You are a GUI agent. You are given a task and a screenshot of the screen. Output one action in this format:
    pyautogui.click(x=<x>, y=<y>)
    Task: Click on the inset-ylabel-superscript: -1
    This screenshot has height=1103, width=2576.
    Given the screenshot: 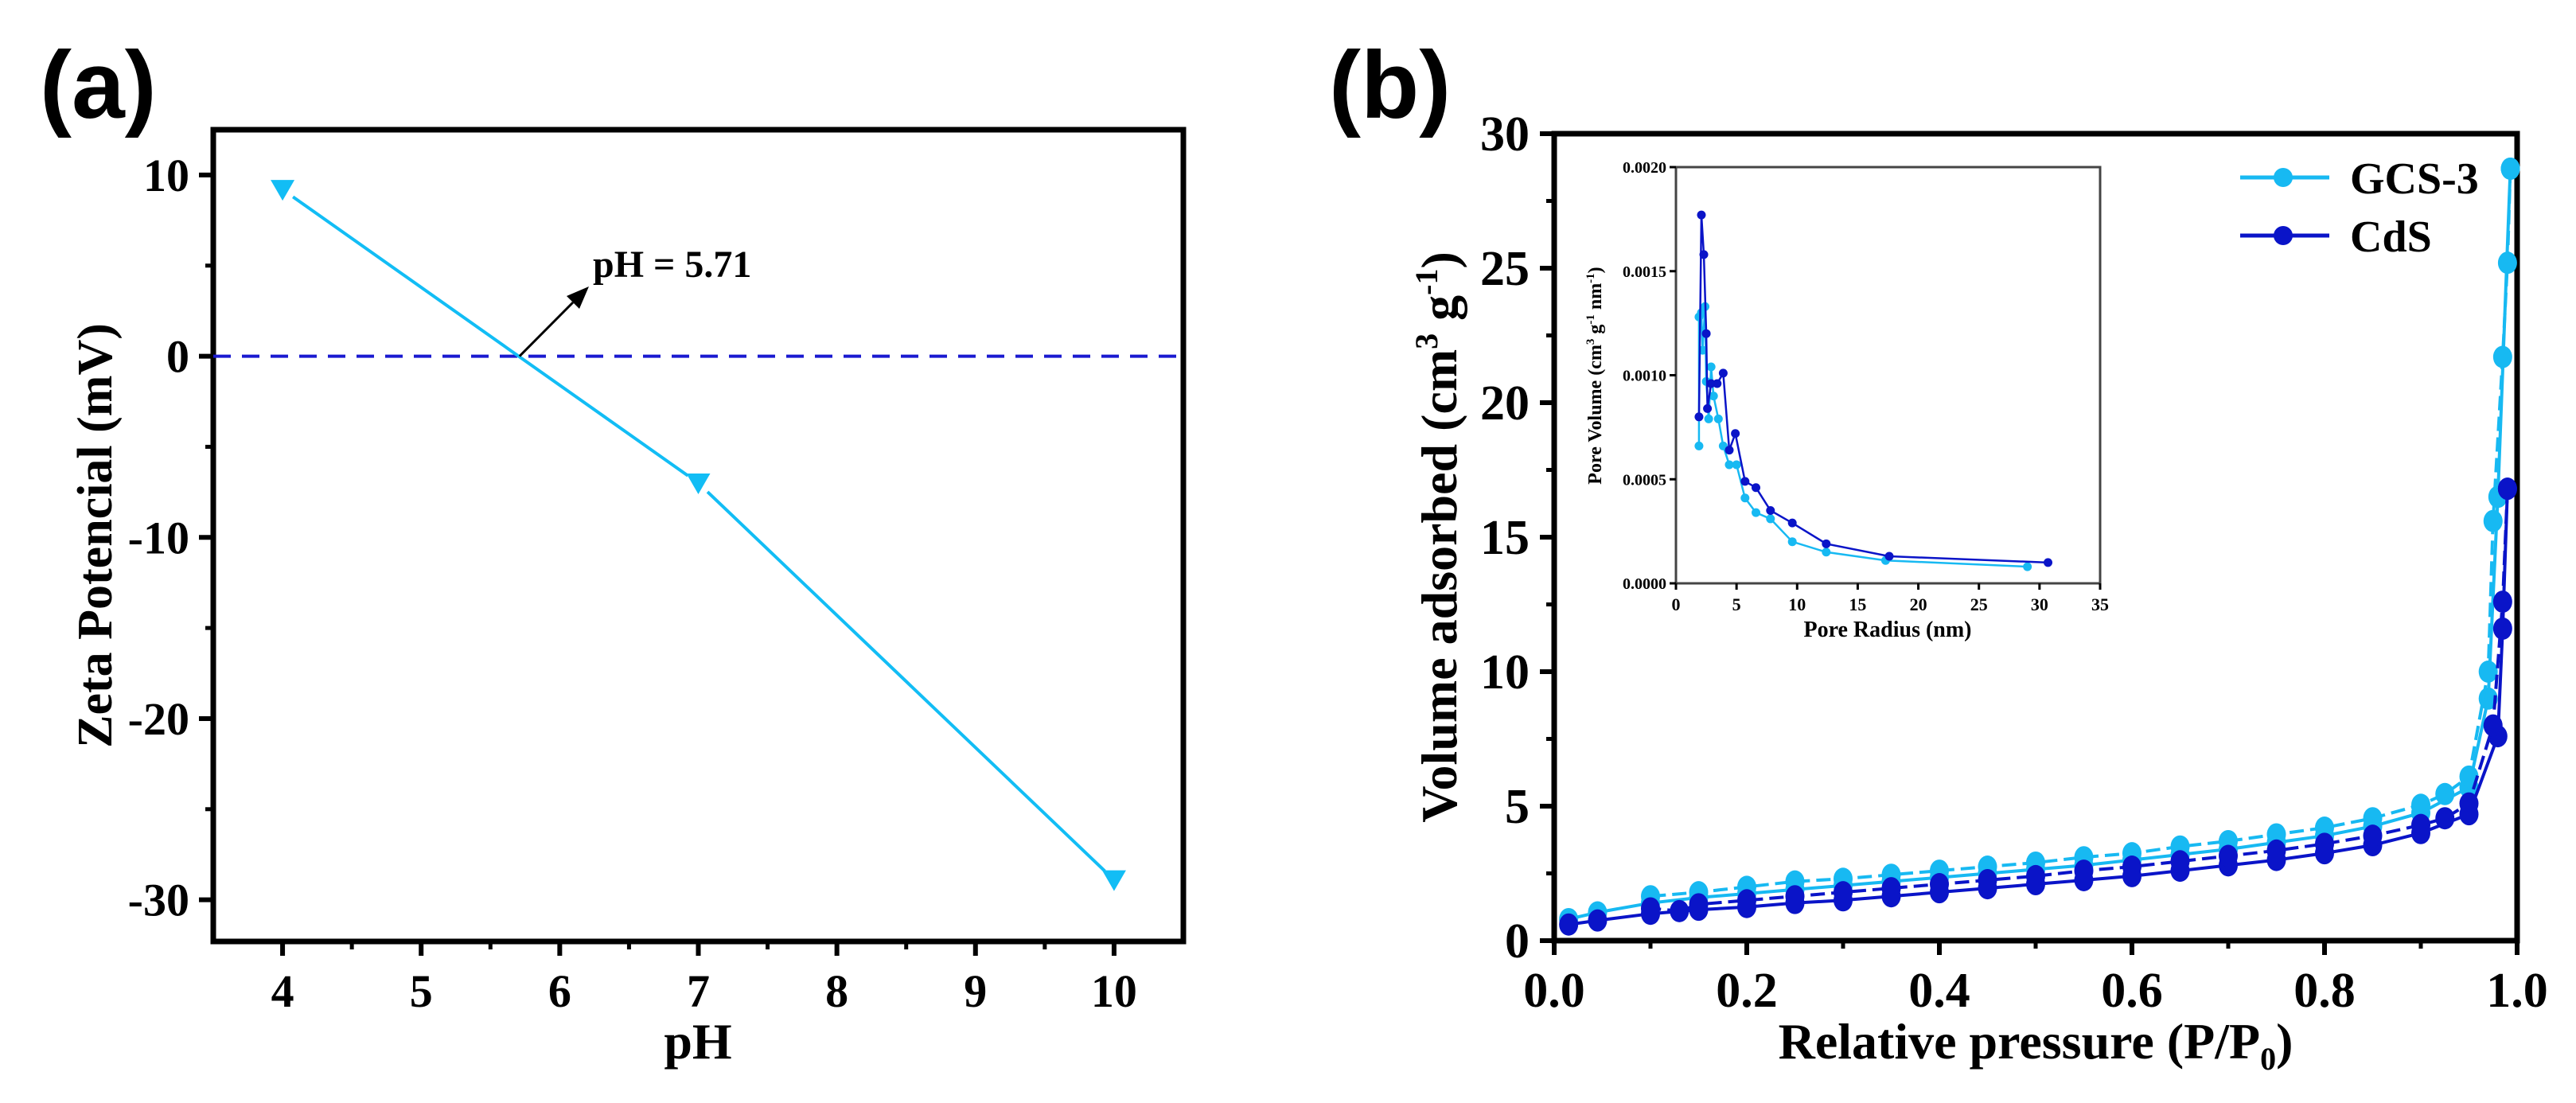 What is the action you would take?
    pyautogui.click(x=1590, y=278)
    